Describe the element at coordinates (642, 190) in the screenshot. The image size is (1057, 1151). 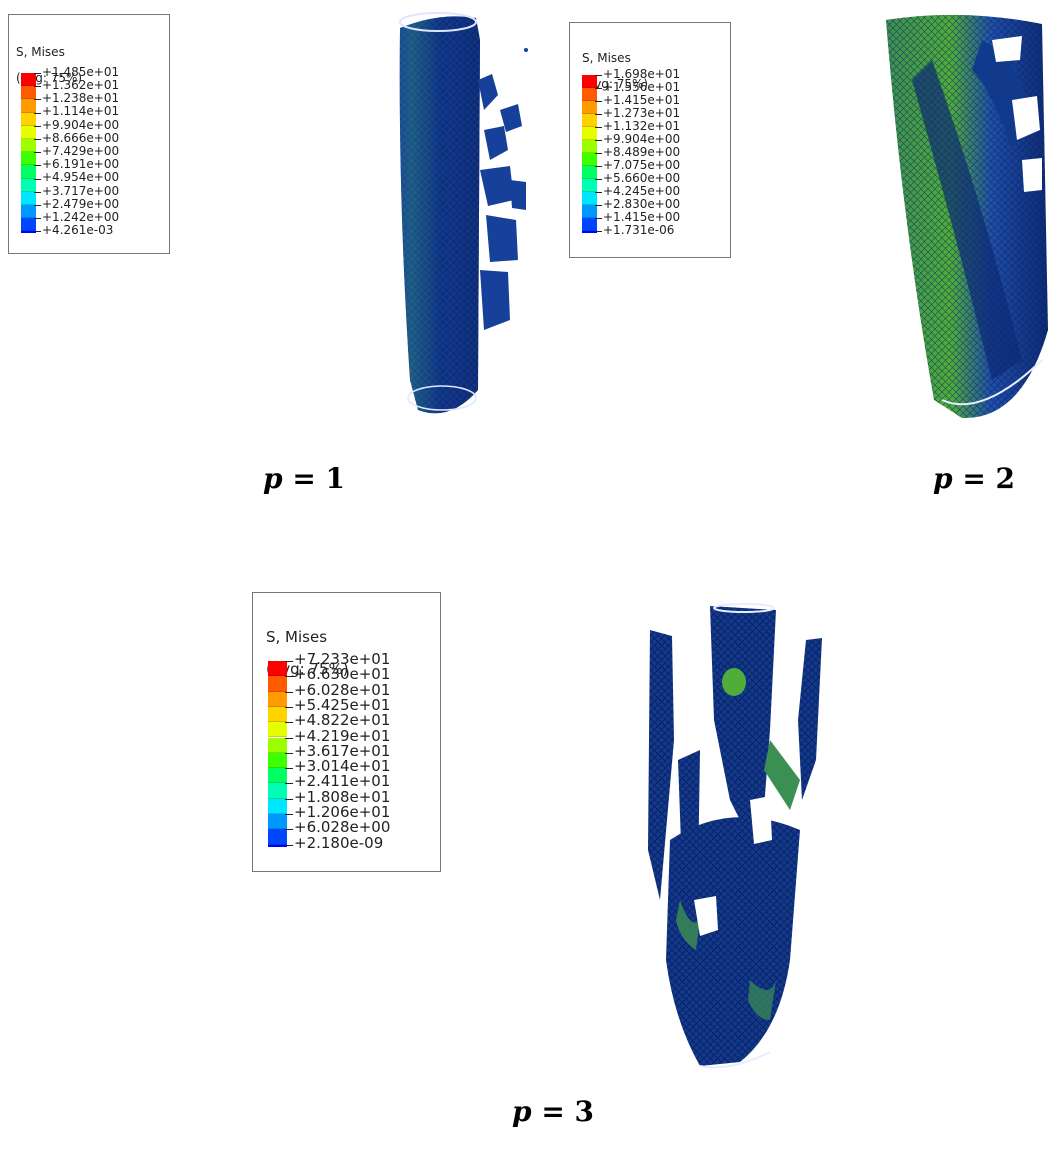
I see `legend-value: +4.245e+00` at that location.